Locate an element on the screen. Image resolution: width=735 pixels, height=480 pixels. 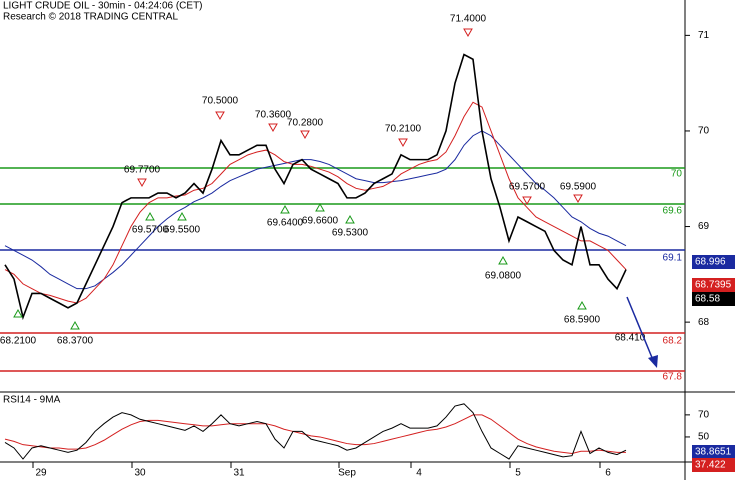
rsi-tick-label: 50 is located at coordinates (704, 437).